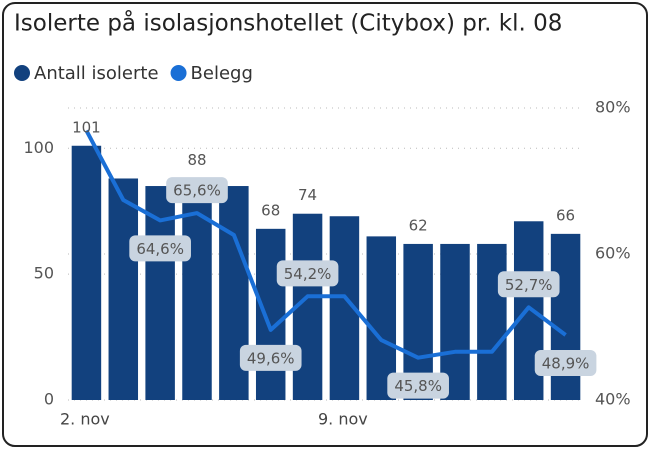  What do you see at coordinates (86, 127) in the screenshot?
I see `data-label: 101` at bounding box center [86, 127].